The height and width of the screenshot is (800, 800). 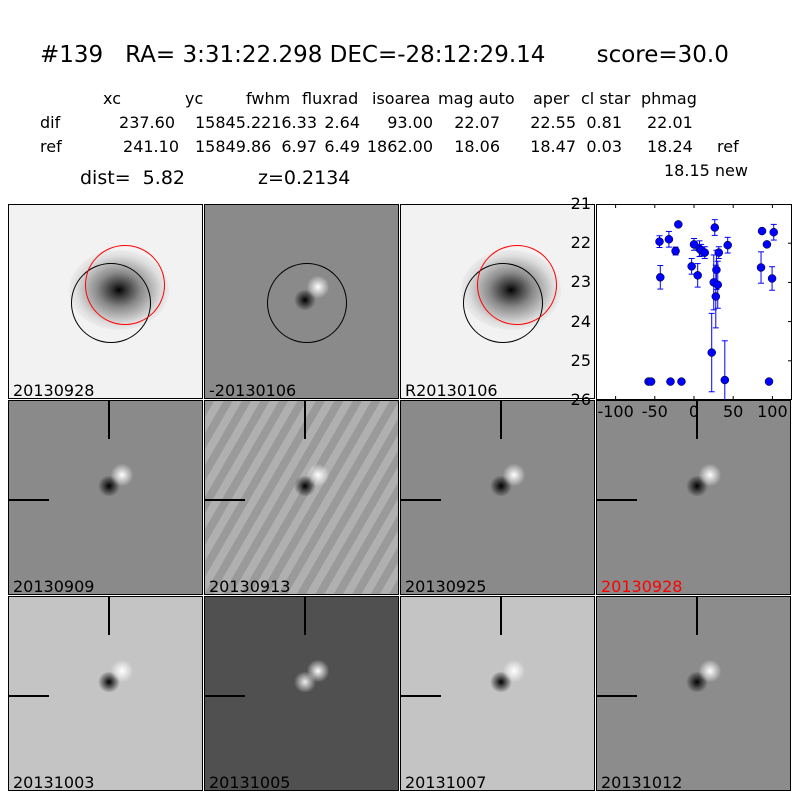 What do you see at coordinates (446, 782) in the screenshot?
I see `panel-date-label: 20131007` at bounding box center [446, 782].